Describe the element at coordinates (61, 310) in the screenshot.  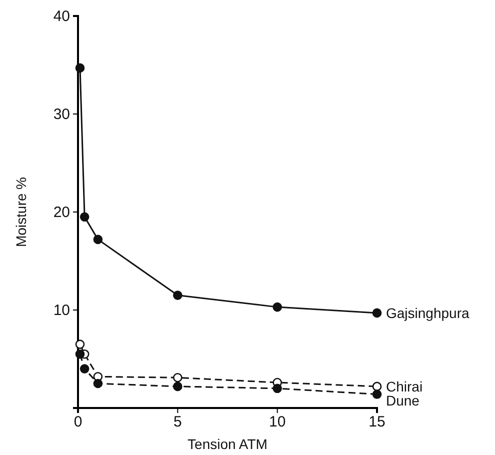
I see `y-tick-label: 10` at that location.